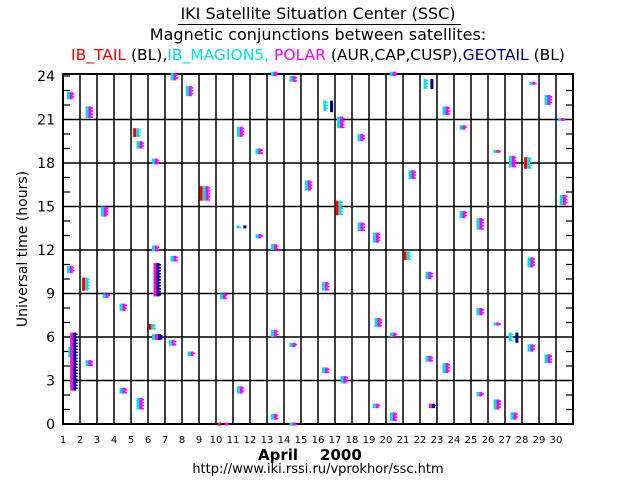  I want to click on footer-url: http://www.iki.rssi.ru/vprokhor/ssc.htm, so click(318, 469).